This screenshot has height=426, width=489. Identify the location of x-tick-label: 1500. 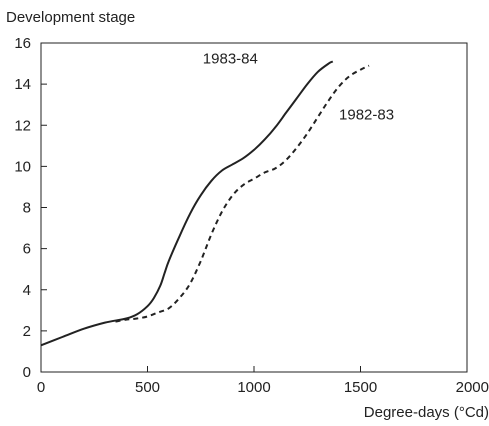
(360, 387).